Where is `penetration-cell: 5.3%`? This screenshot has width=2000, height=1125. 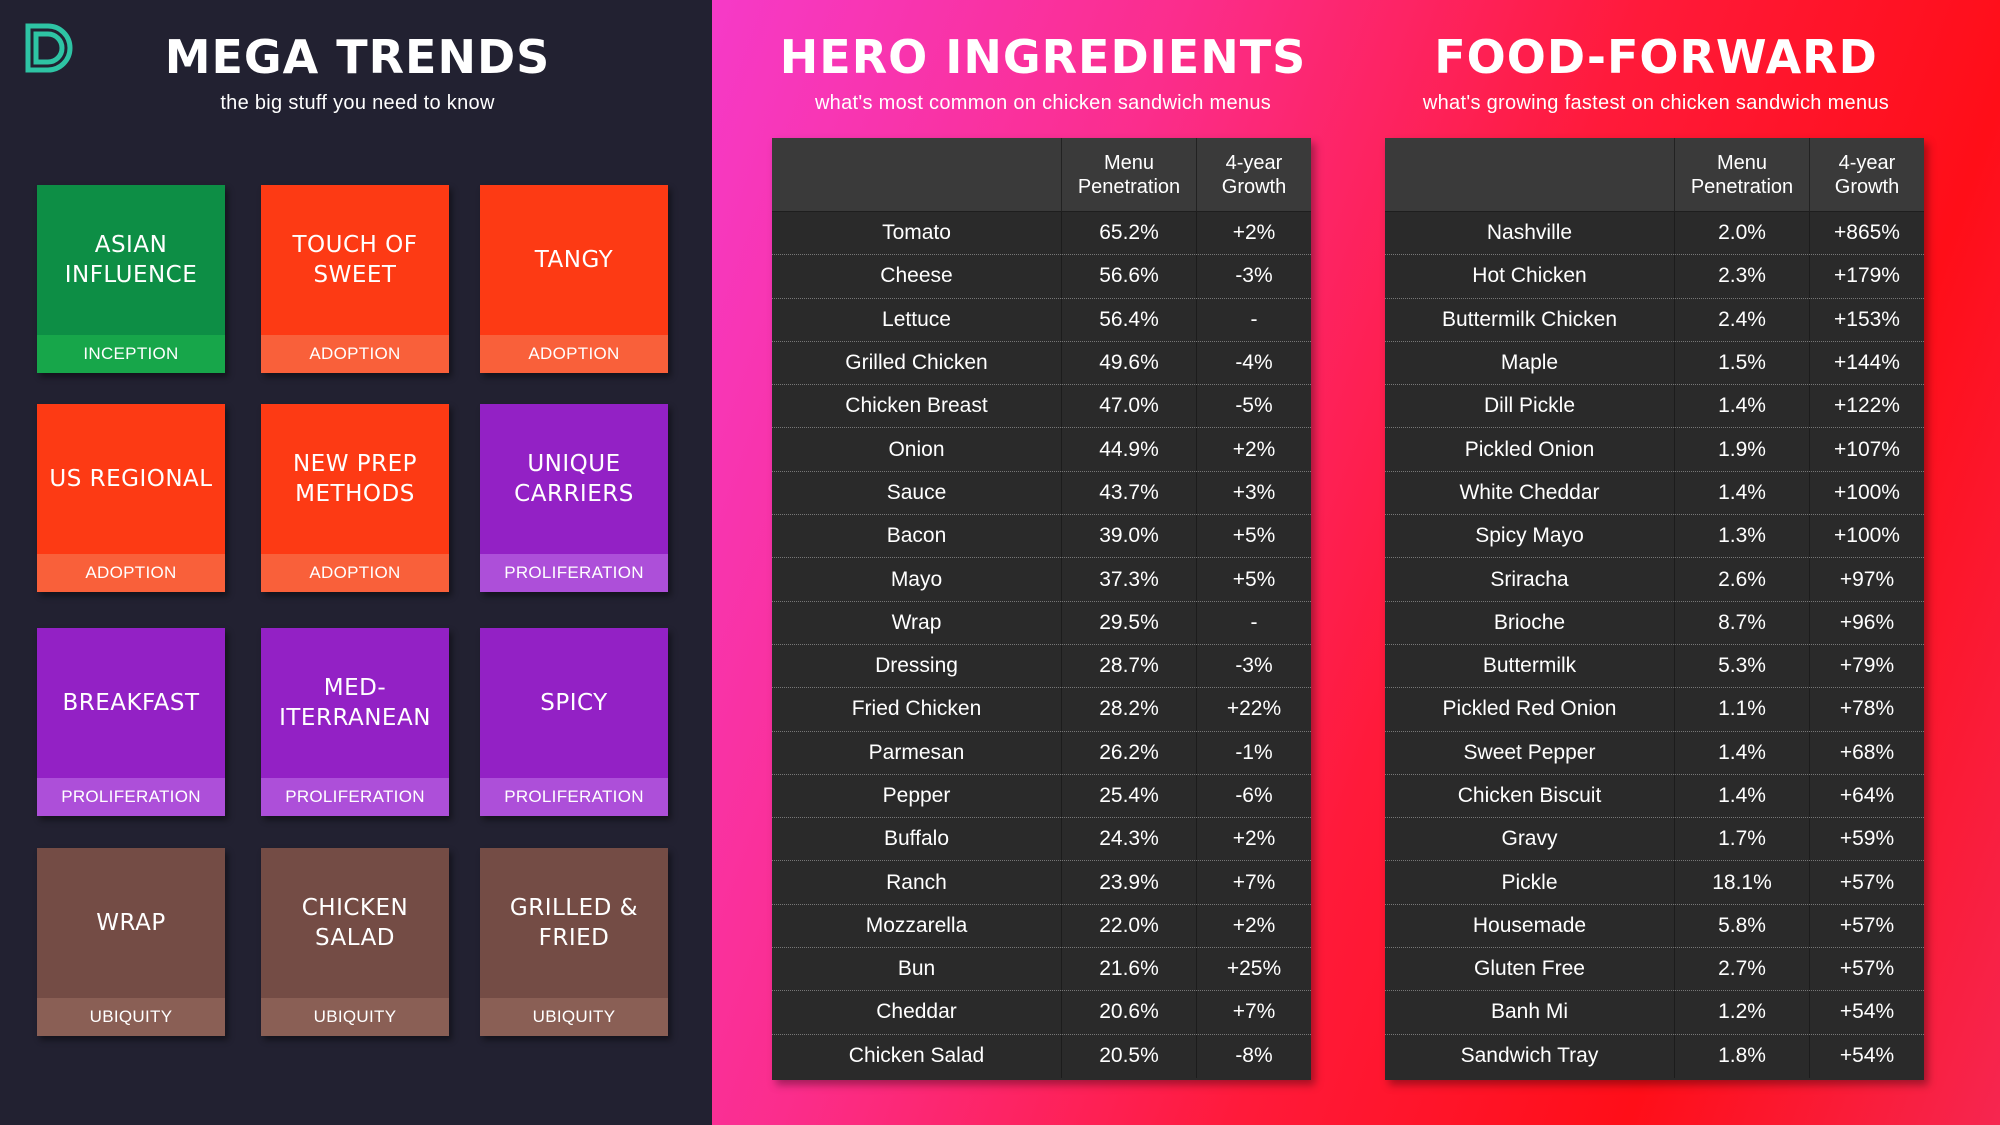
penetration-cell: 5.3% is located at coordinates (1742, 666).